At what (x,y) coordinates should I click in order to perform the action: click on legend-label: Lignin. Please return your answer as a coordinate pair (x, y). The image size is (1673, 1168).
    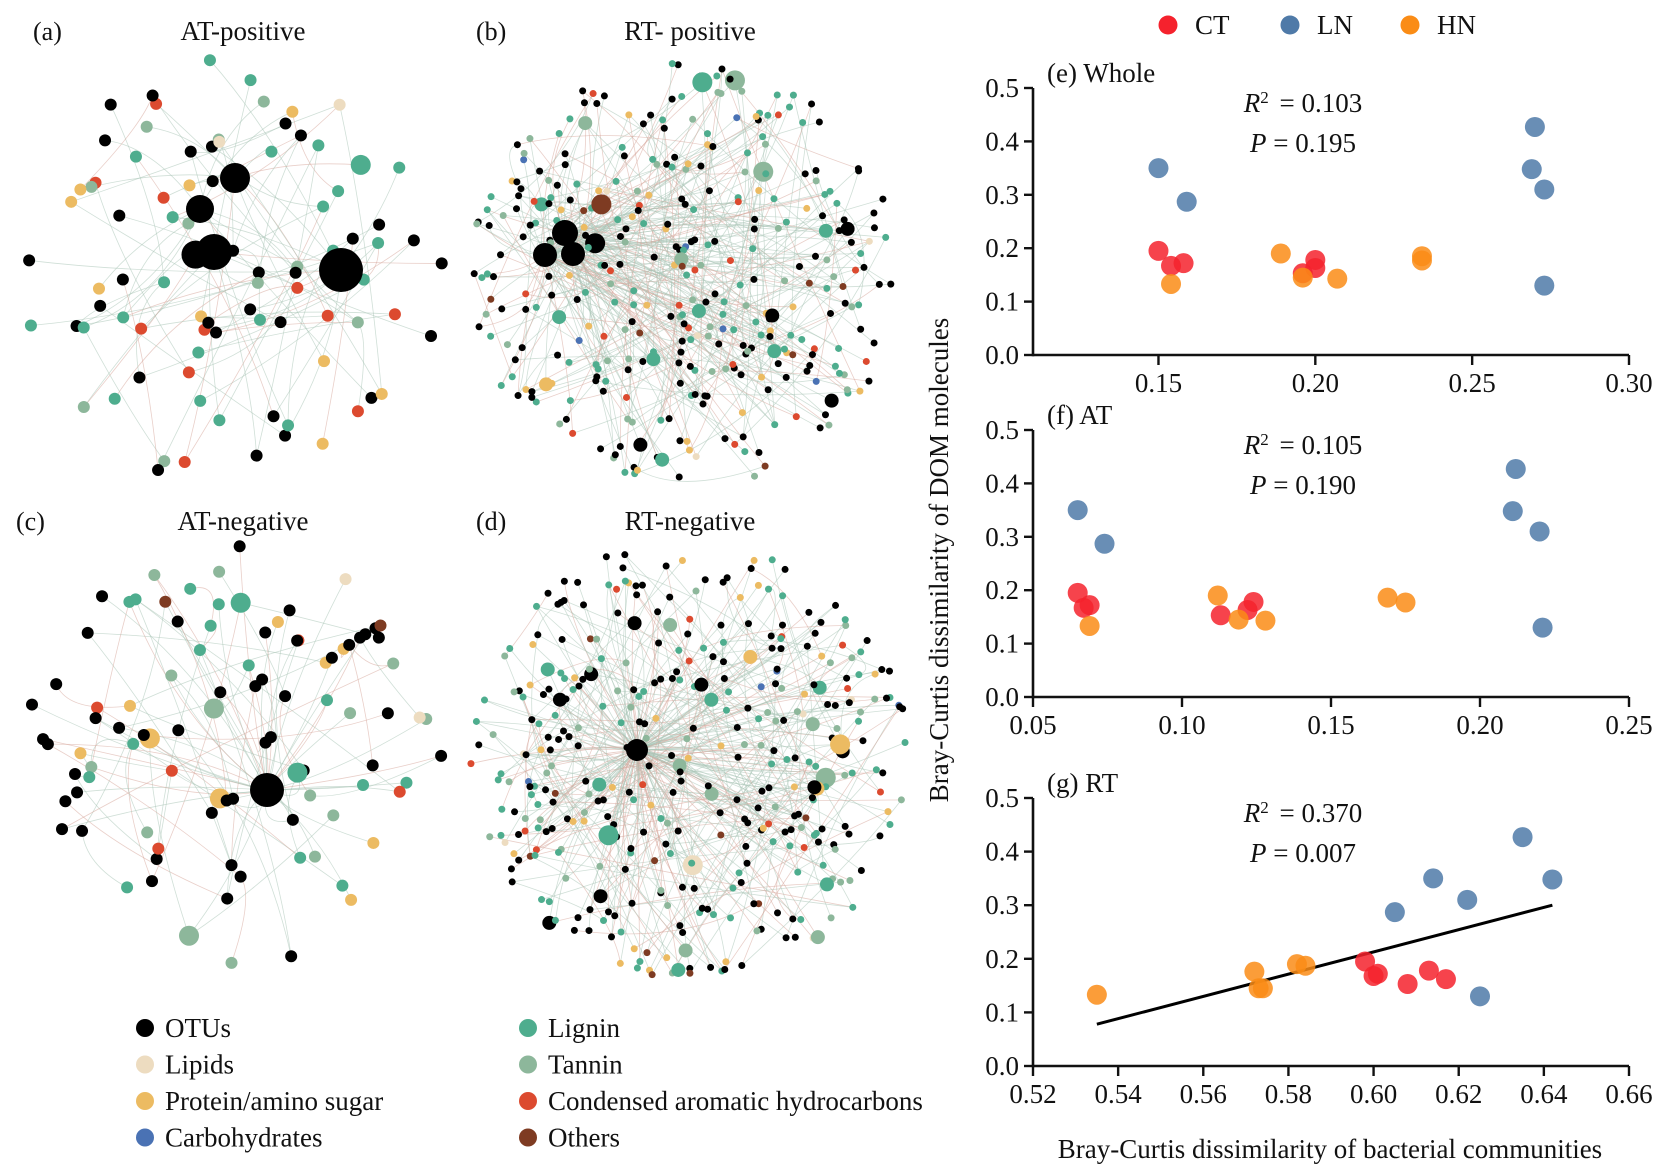
    Looking at the image, I should click on (584, 1028).